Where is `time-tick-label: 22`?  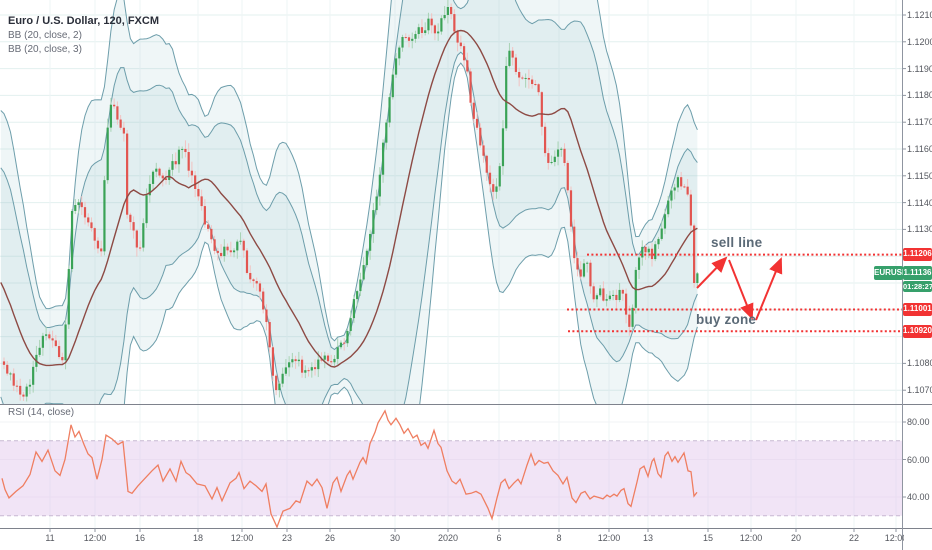
time-tick-label: 22 is located at coordinates (853, 538).